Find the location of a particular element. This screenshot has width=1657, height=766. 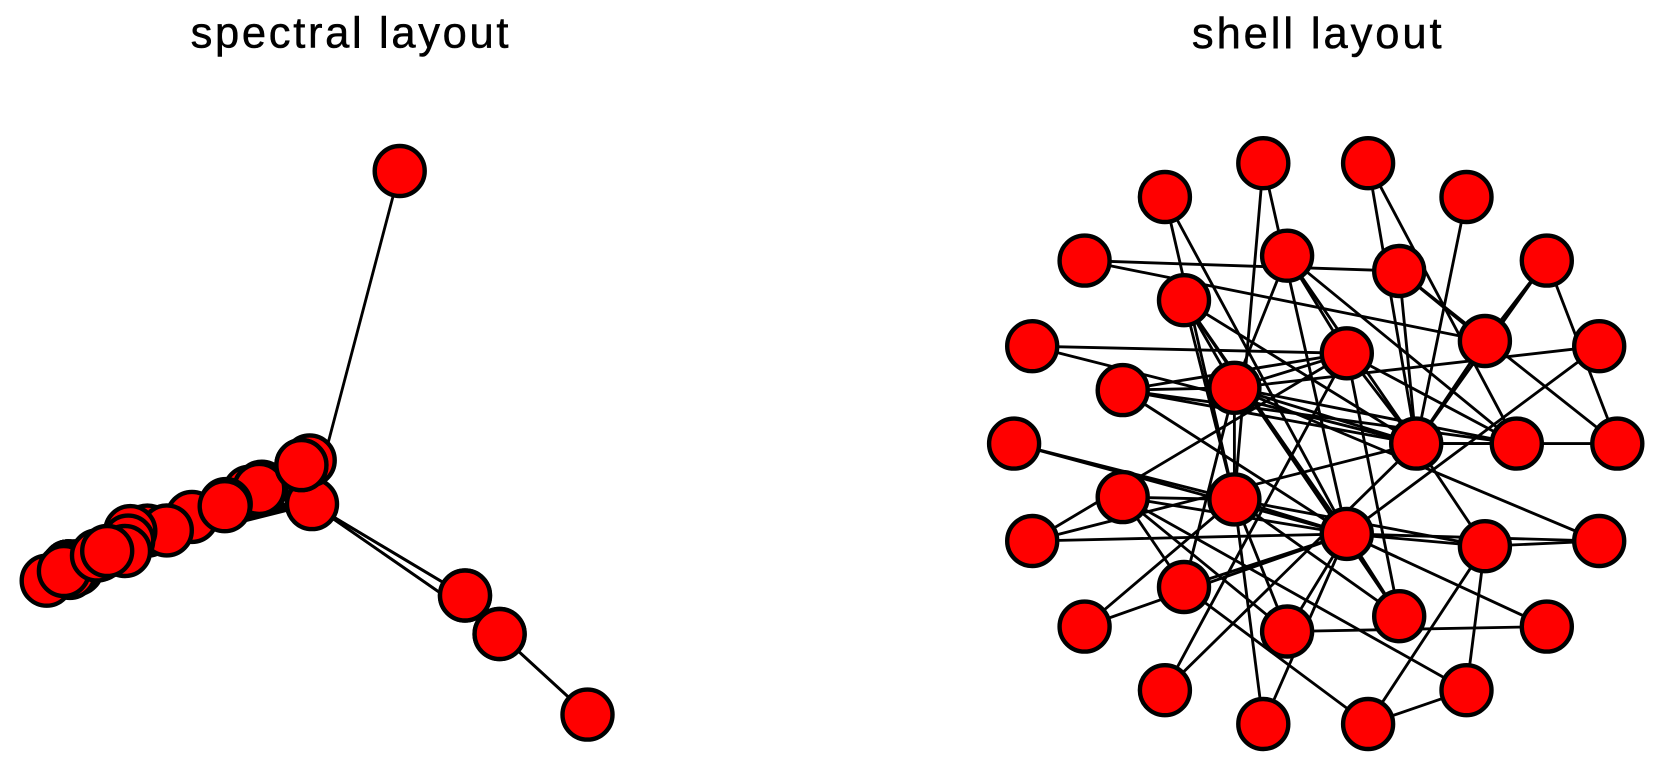

svg-text: spectral layout is located at coordinates (351, 33).